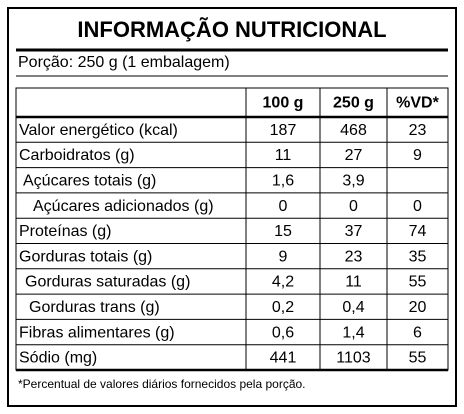  I want to click on cell-value: 27, so click(354, 155).